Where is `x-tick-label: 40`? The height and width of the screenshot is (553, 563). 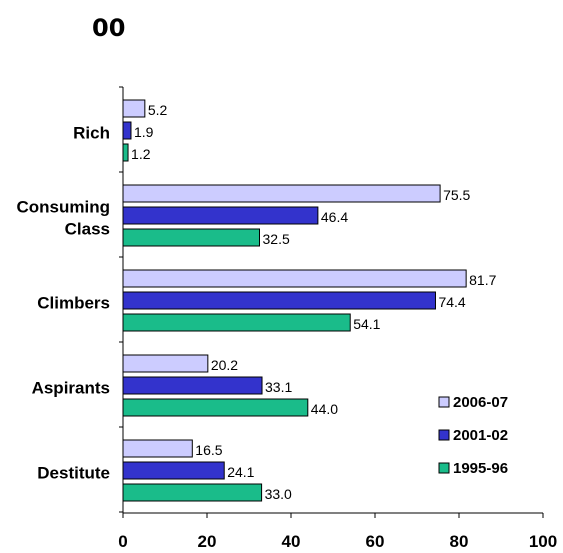
x-tick-label: 40 is located at coordinates (291, 541).